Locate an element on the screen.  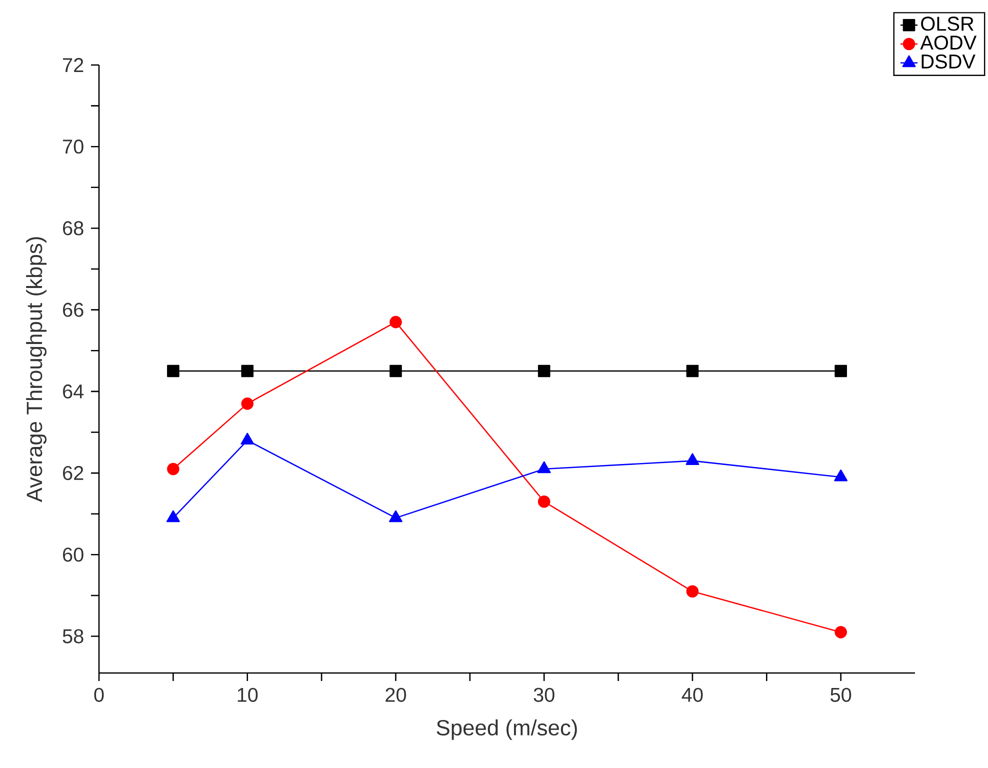
y-tick-label: 60 is located at coordinates (73, 555).